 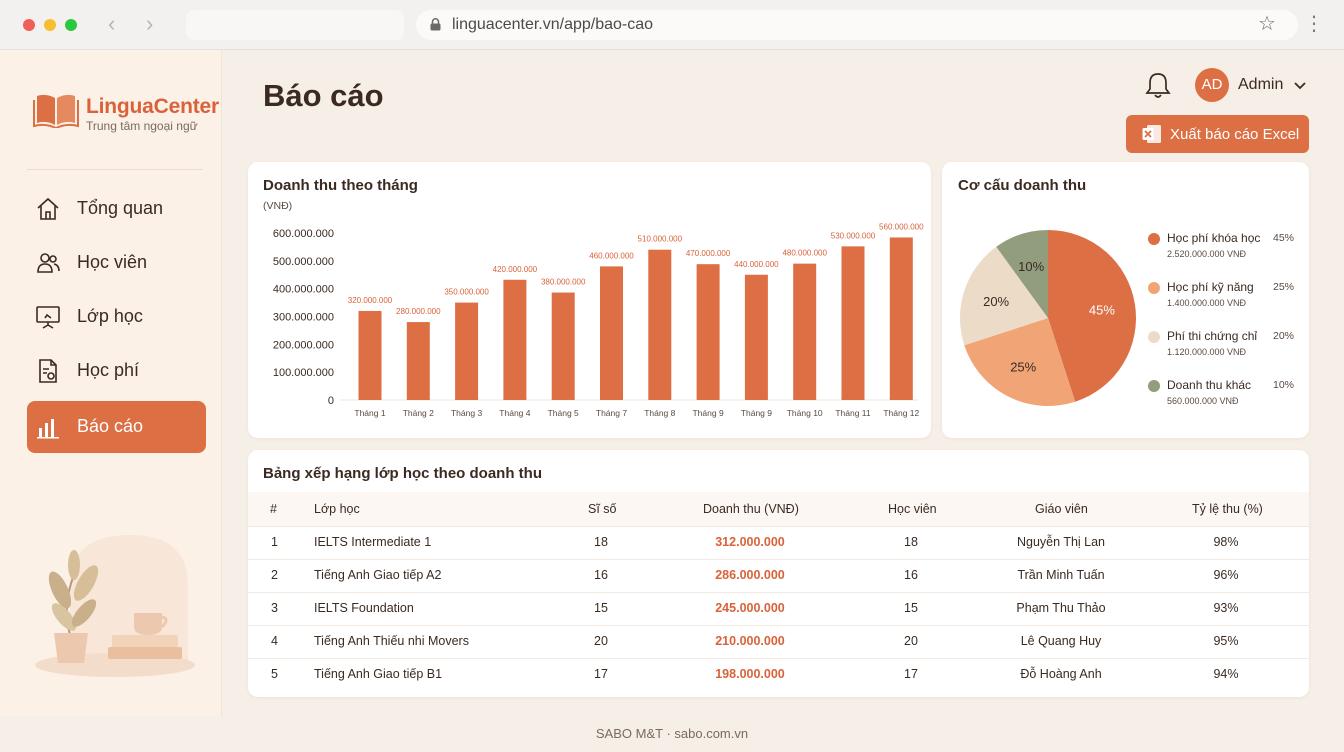 What do you see at coordinates (857, 25) in the screenshot?
I see `address-bar: linguacenter.vn/app/bao-cao` at bounding box center [857, 25].